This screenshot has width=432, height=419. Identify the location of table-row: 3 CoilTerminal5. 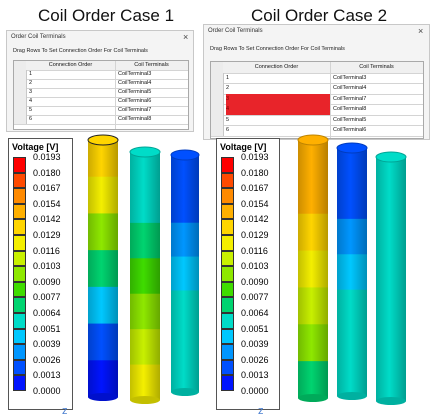
(101, 93).